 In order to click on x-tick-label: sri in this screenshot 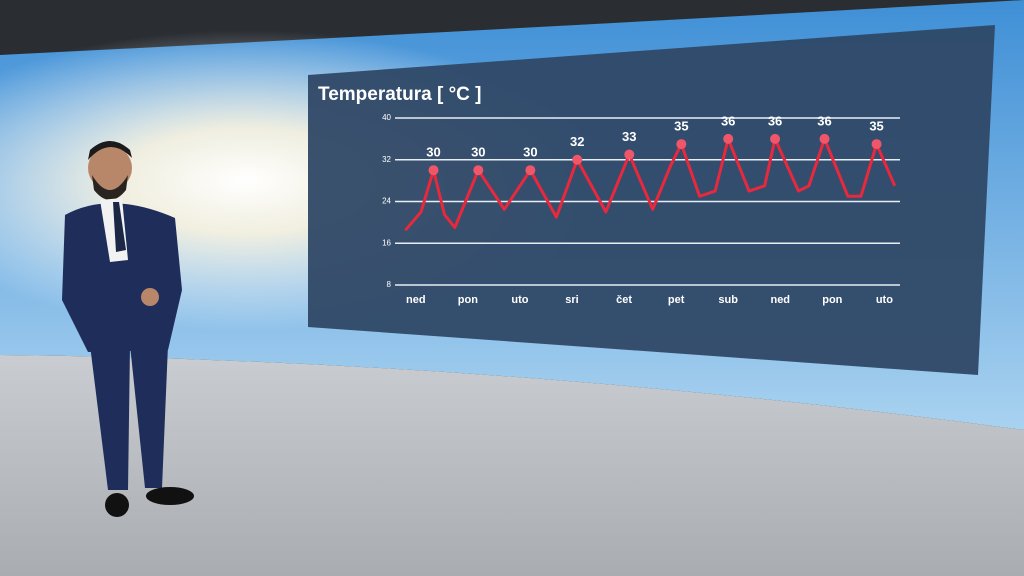, I will do `click(571, 300)`.